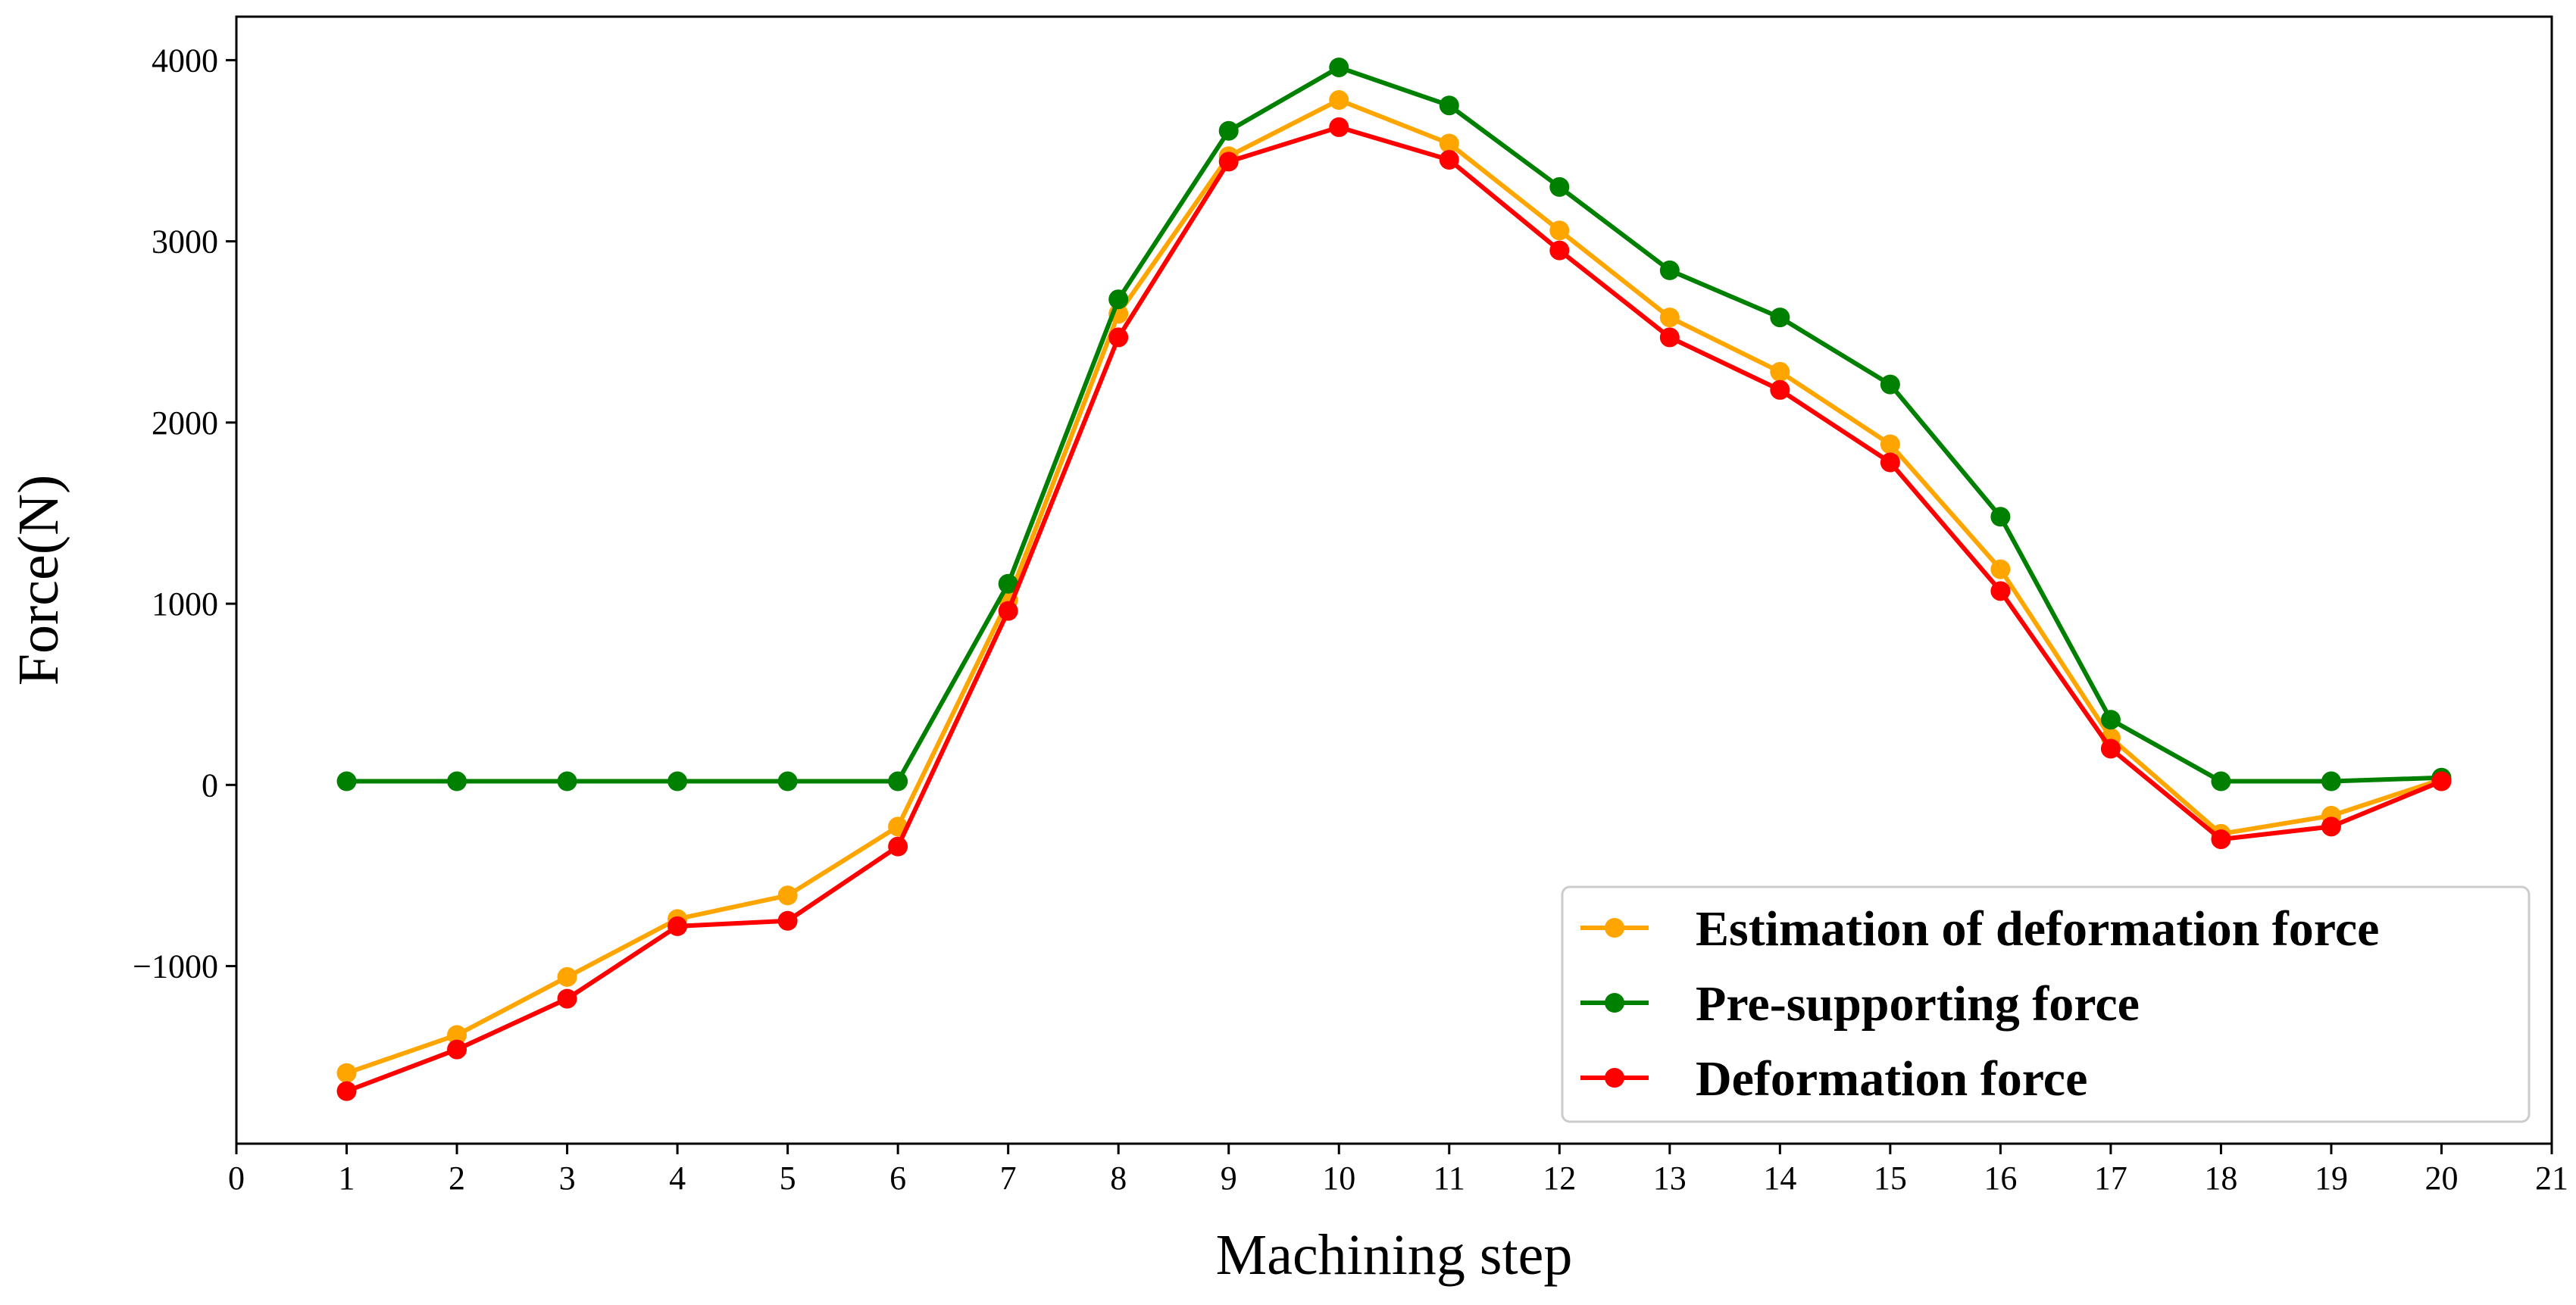  I want to click on point-s2-x12, so click(1560, 250).